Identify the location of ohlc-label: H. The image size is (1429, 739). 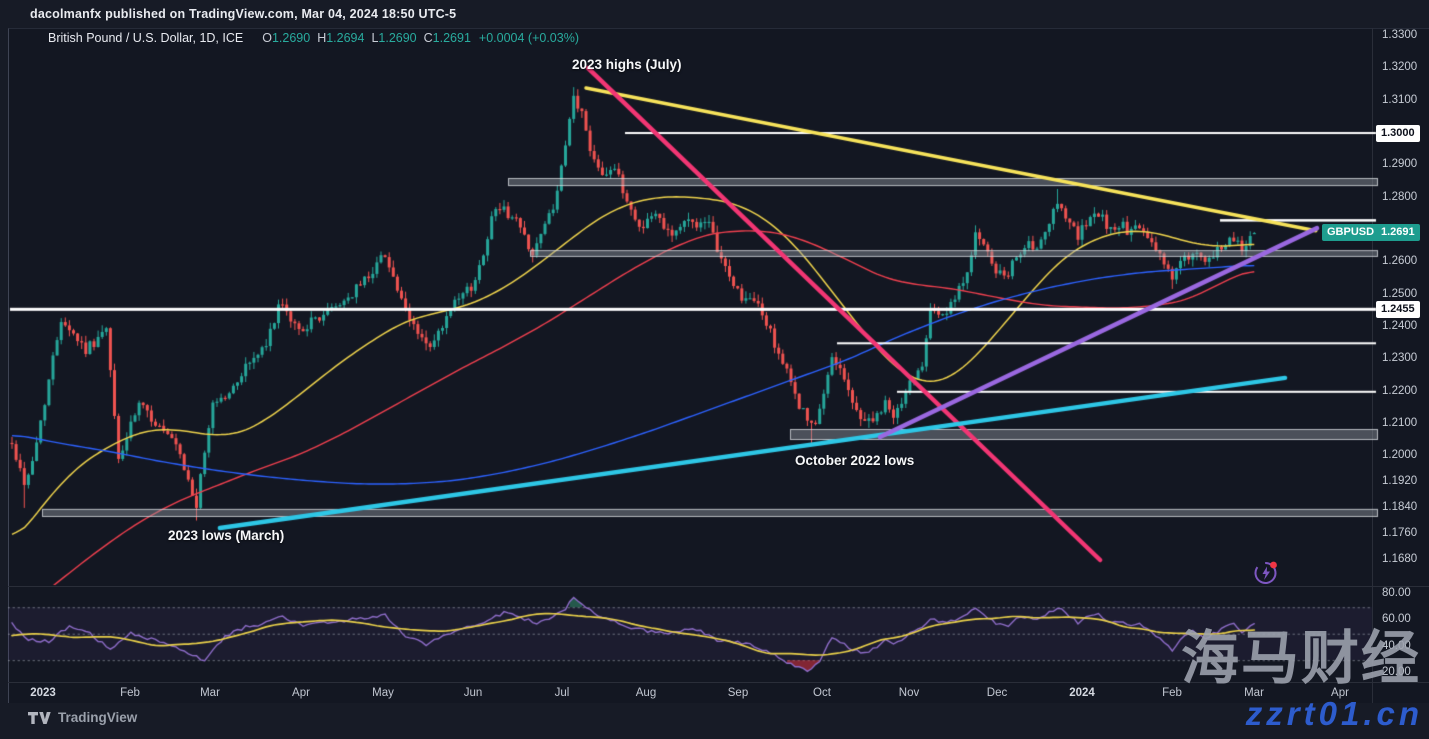
(322, 38).